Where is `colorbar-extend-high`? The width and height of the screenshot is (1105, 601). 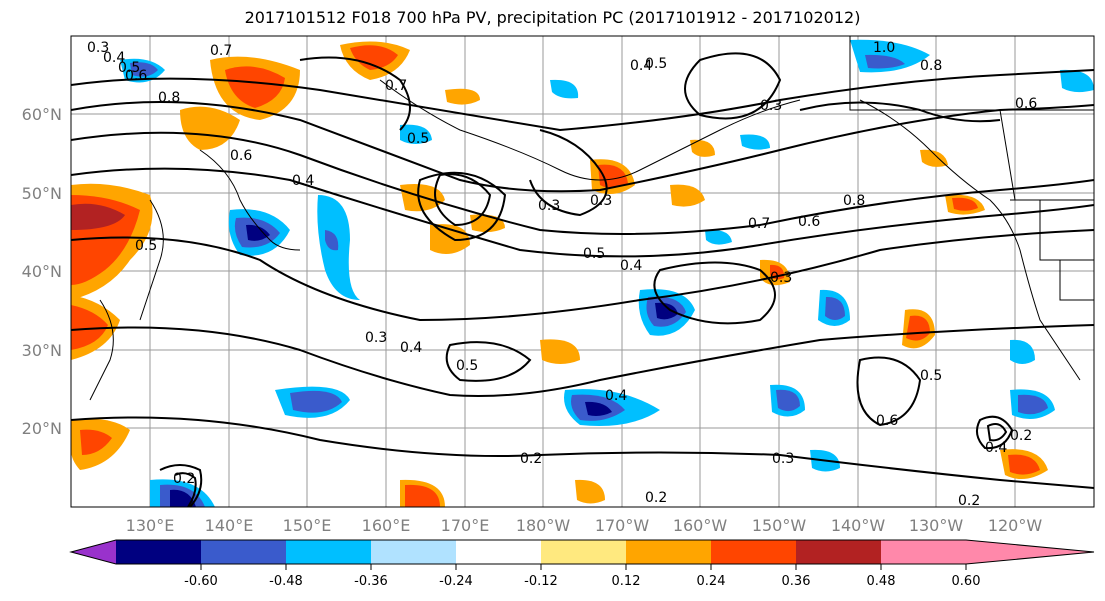 colorbar-extend-high is located at coordinates (1030, 552).